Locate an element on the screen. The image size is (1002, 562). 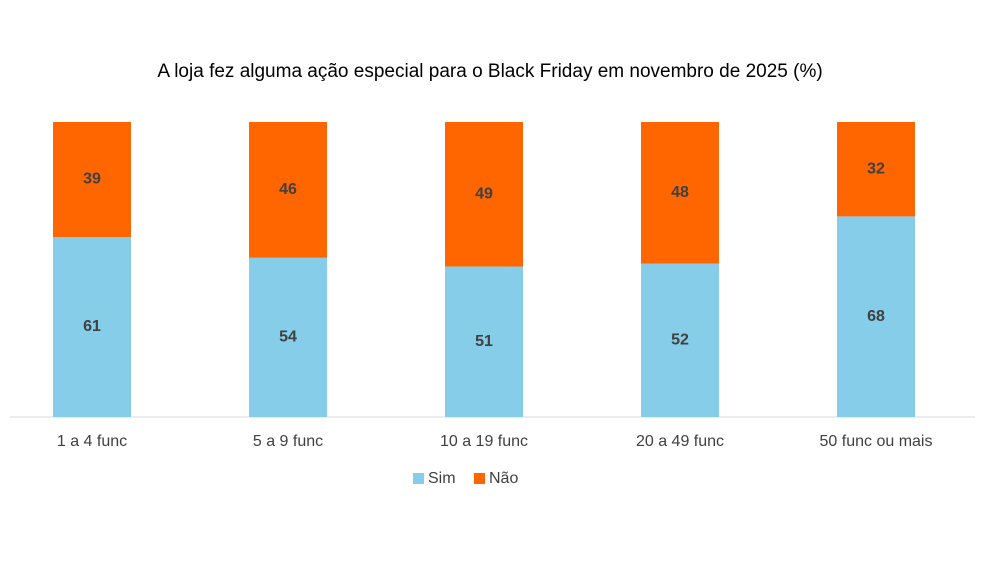
data-label: 39 is located at coordinates (92, 179).